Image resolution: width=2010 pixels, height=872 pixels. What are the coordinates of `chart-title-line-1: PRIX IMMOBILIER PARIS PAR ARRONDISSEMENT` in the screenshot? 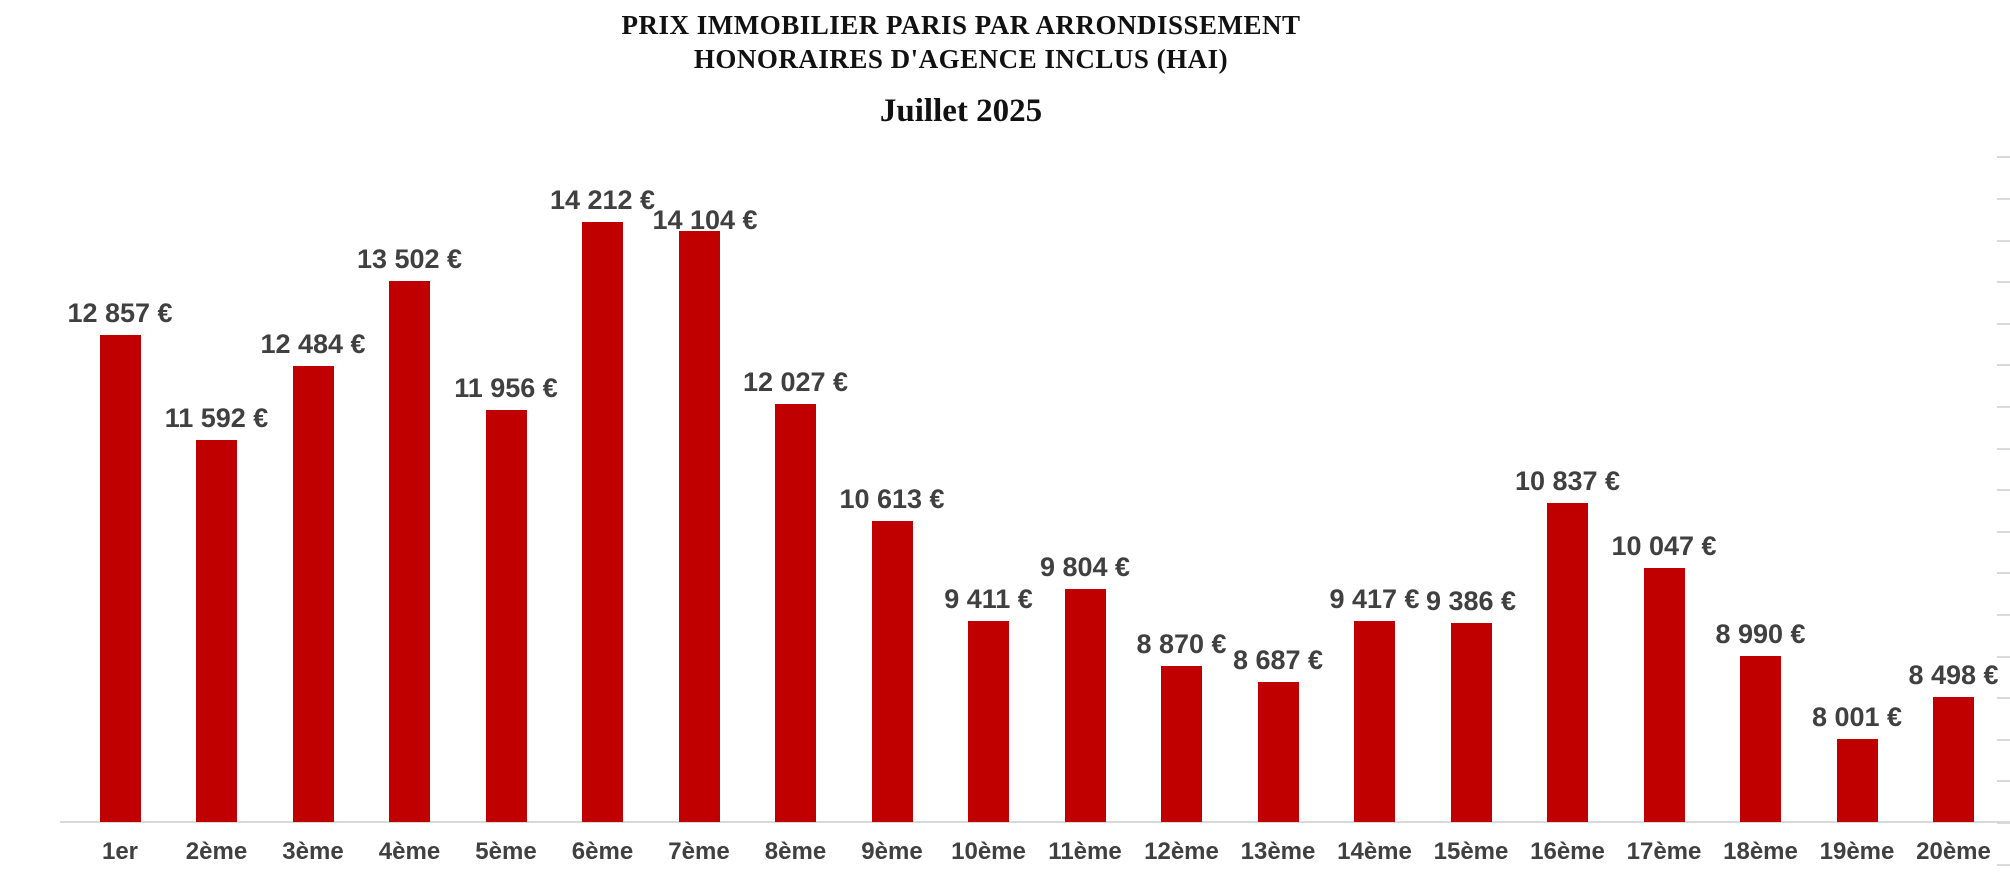 It's located at (961, 25).